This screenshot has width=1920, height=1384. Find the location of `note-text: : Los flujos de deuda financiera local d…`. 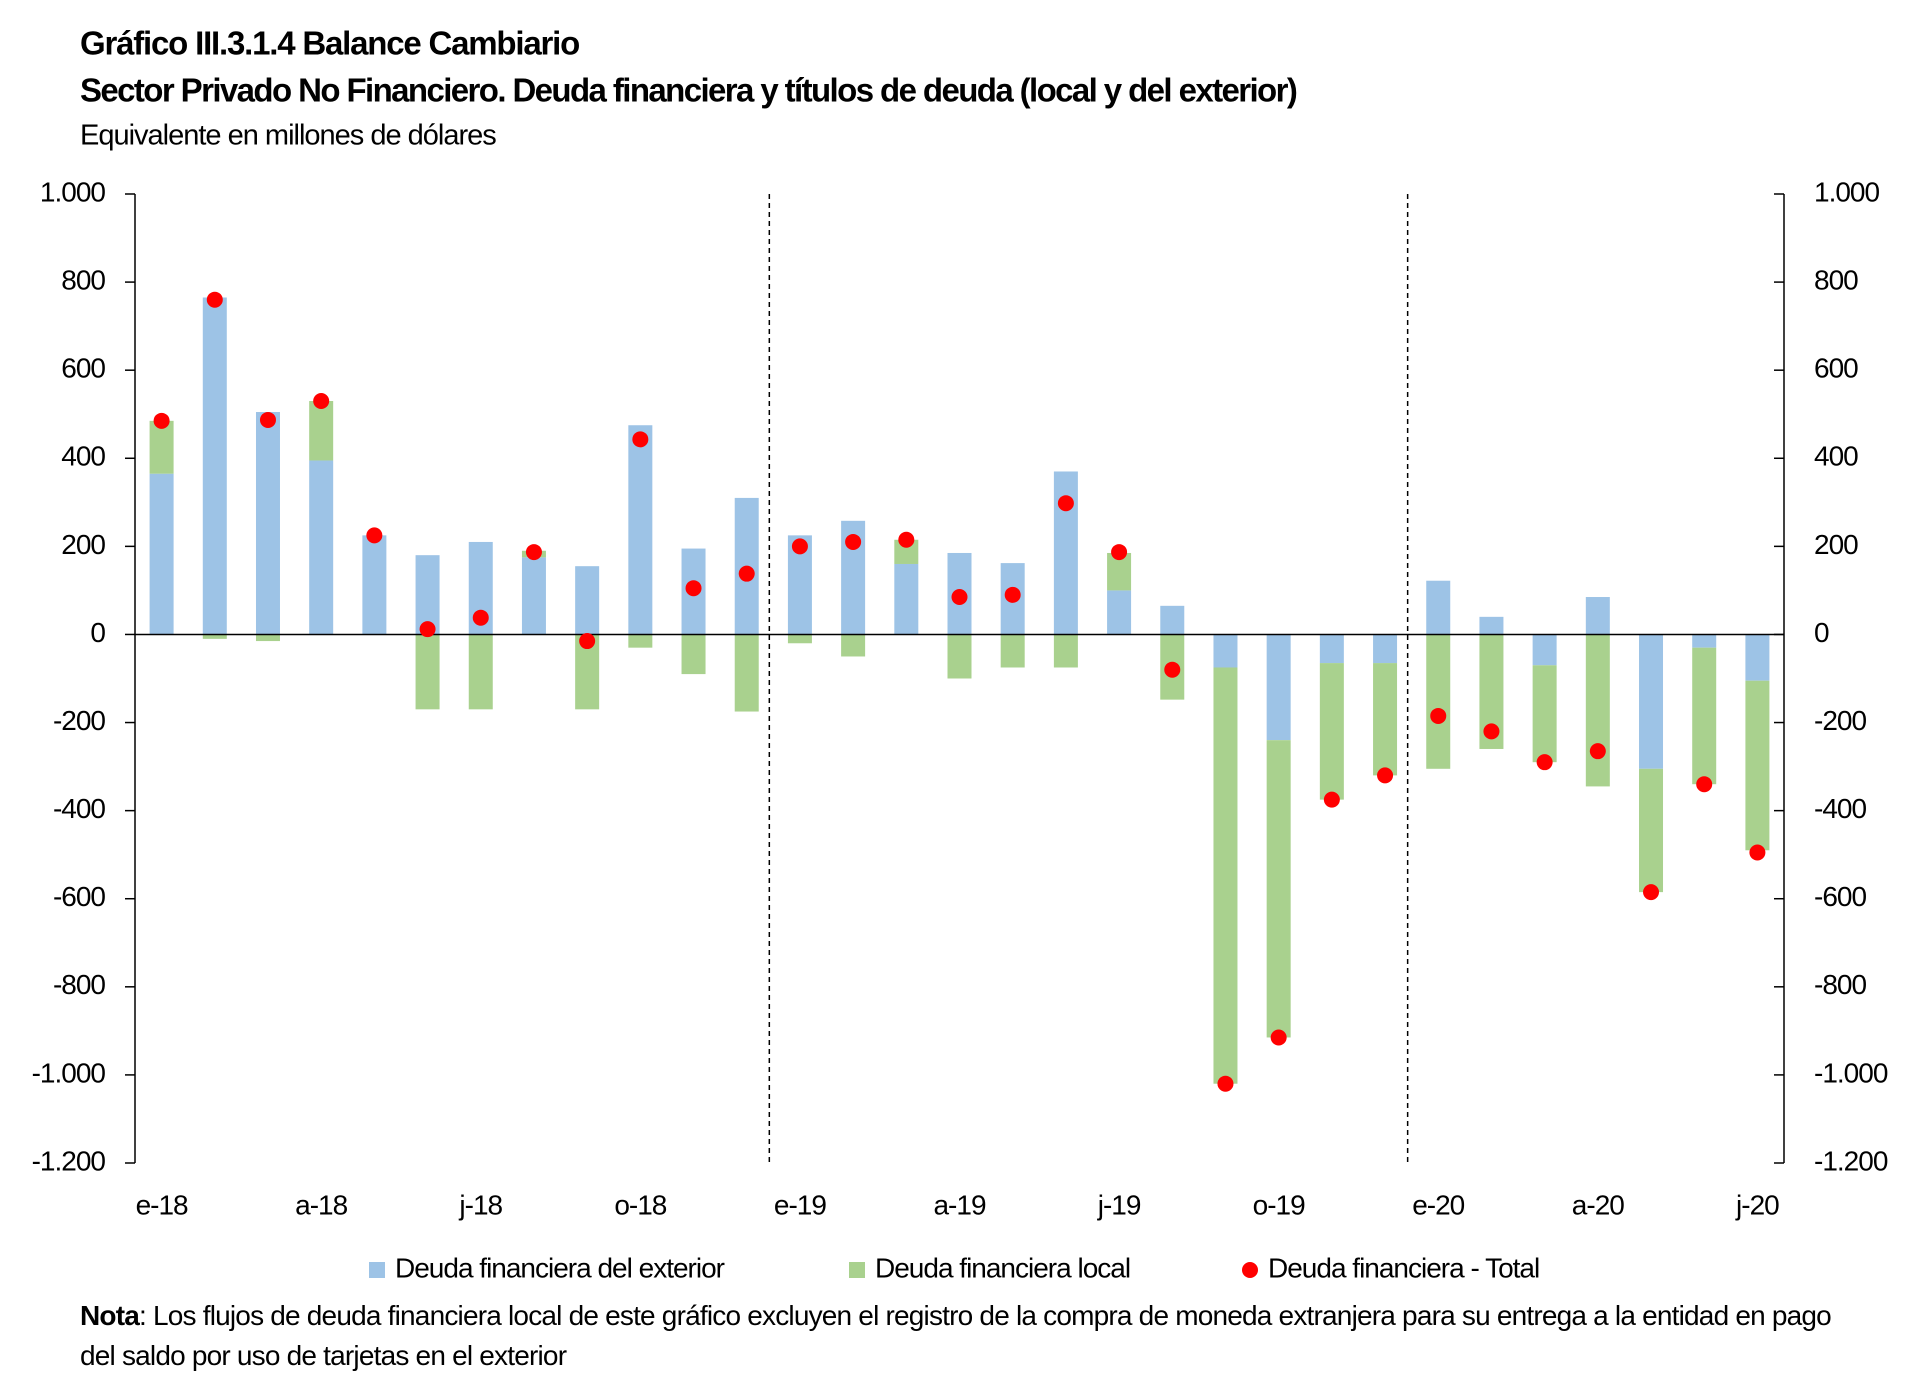

note-text: : Los flujos de deuda financiera local d… is located at coordinates (956, 1335).